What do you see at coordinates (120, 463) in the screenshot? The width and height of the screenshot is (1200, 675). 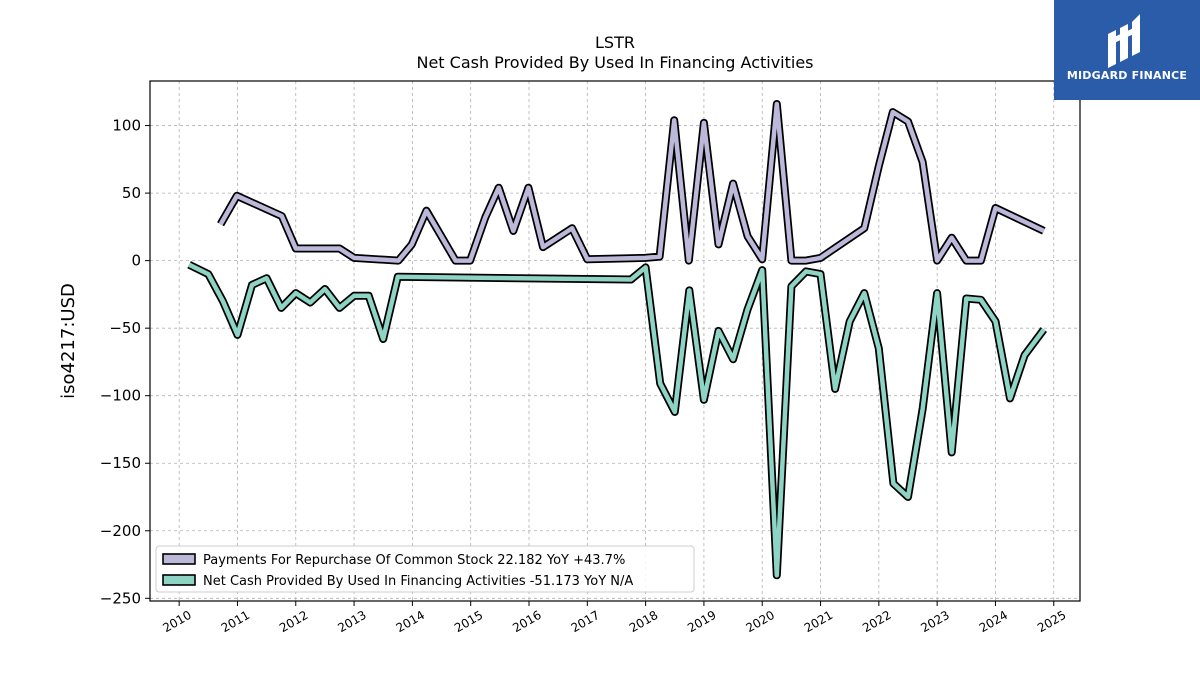 I see `y-tick-label: −150` at bounding box center [120, 463].